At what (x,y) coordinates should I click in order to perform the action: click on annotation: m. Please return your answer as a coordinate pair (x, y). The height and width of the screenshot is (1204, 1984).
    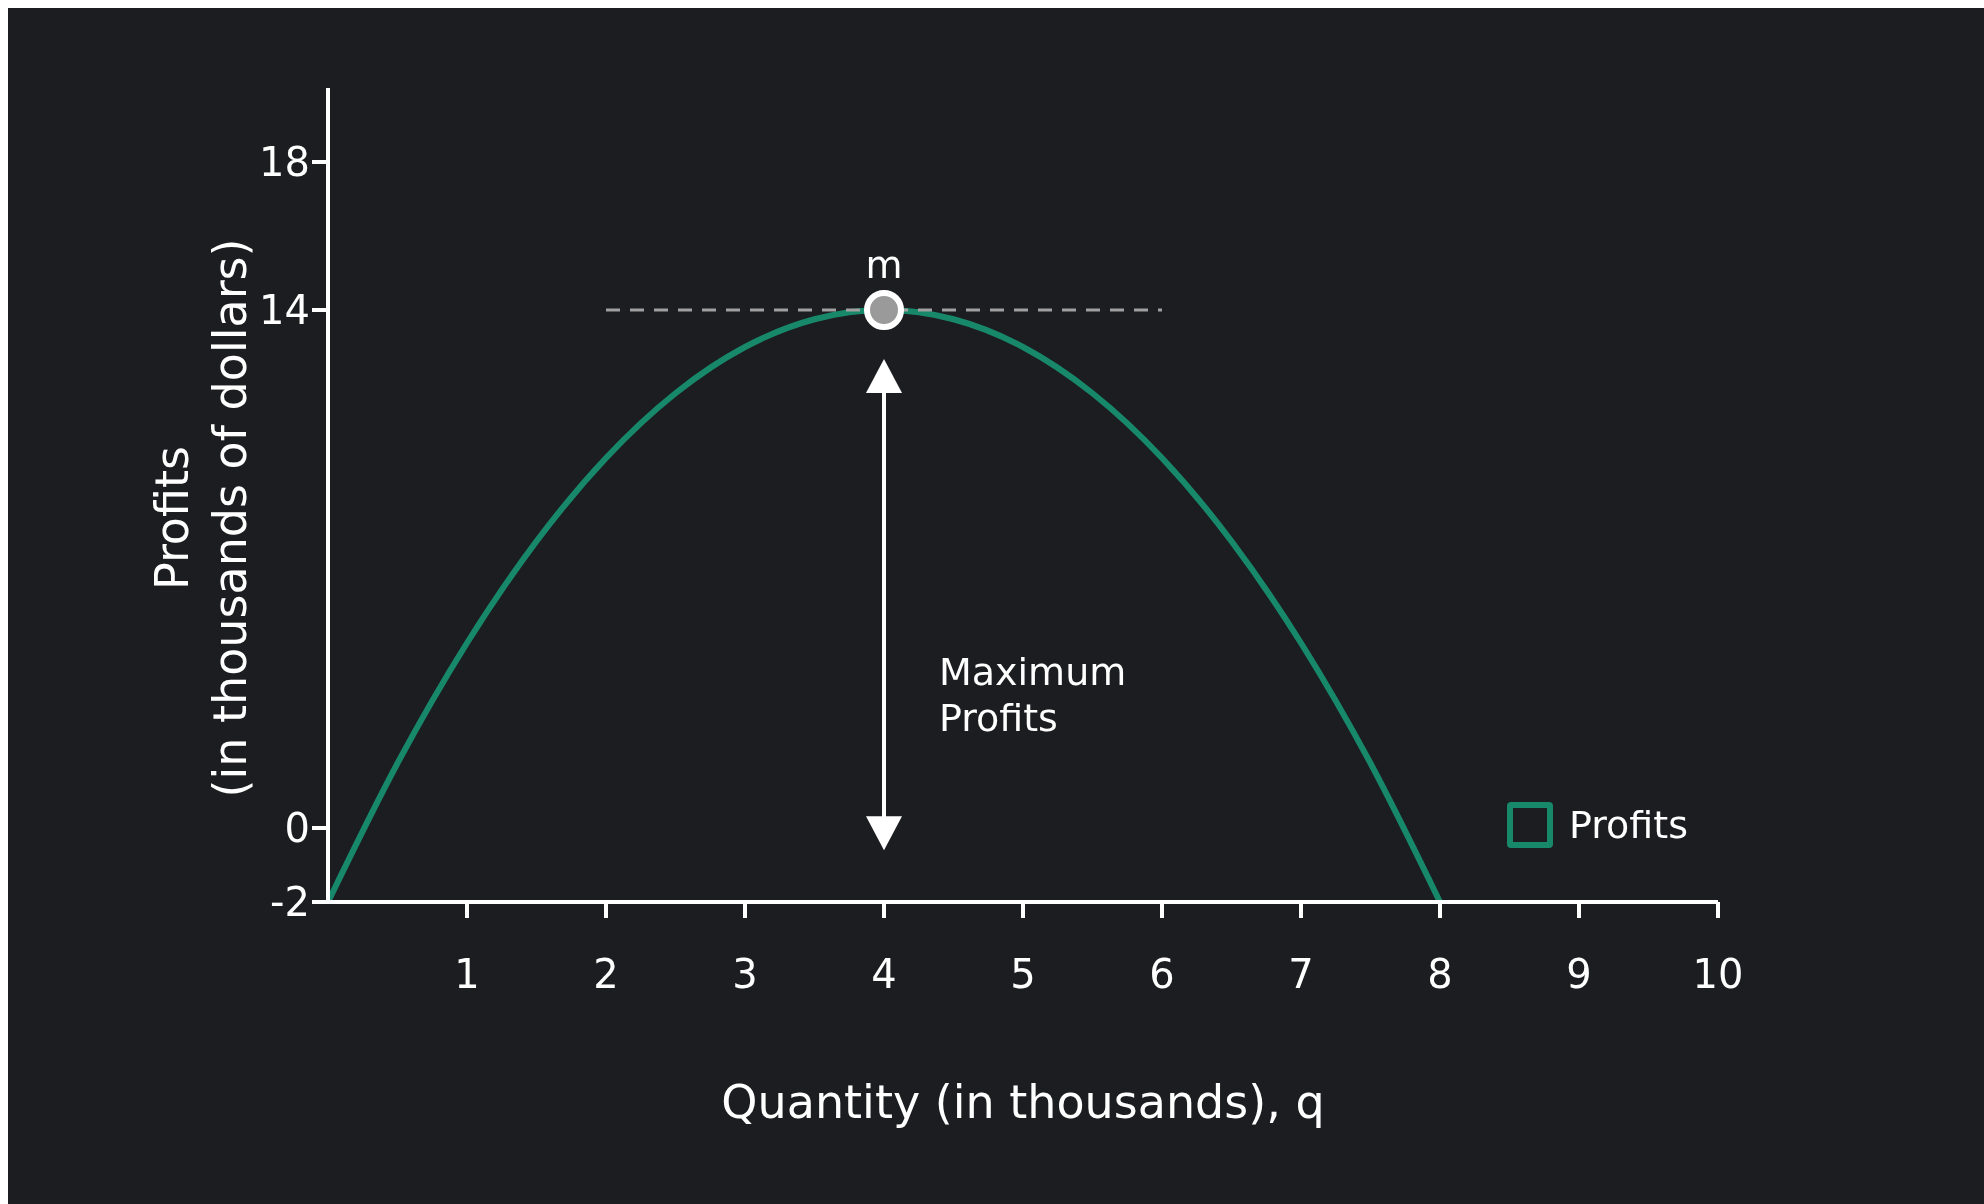
    Looking at the image, I should click on (884, 265).